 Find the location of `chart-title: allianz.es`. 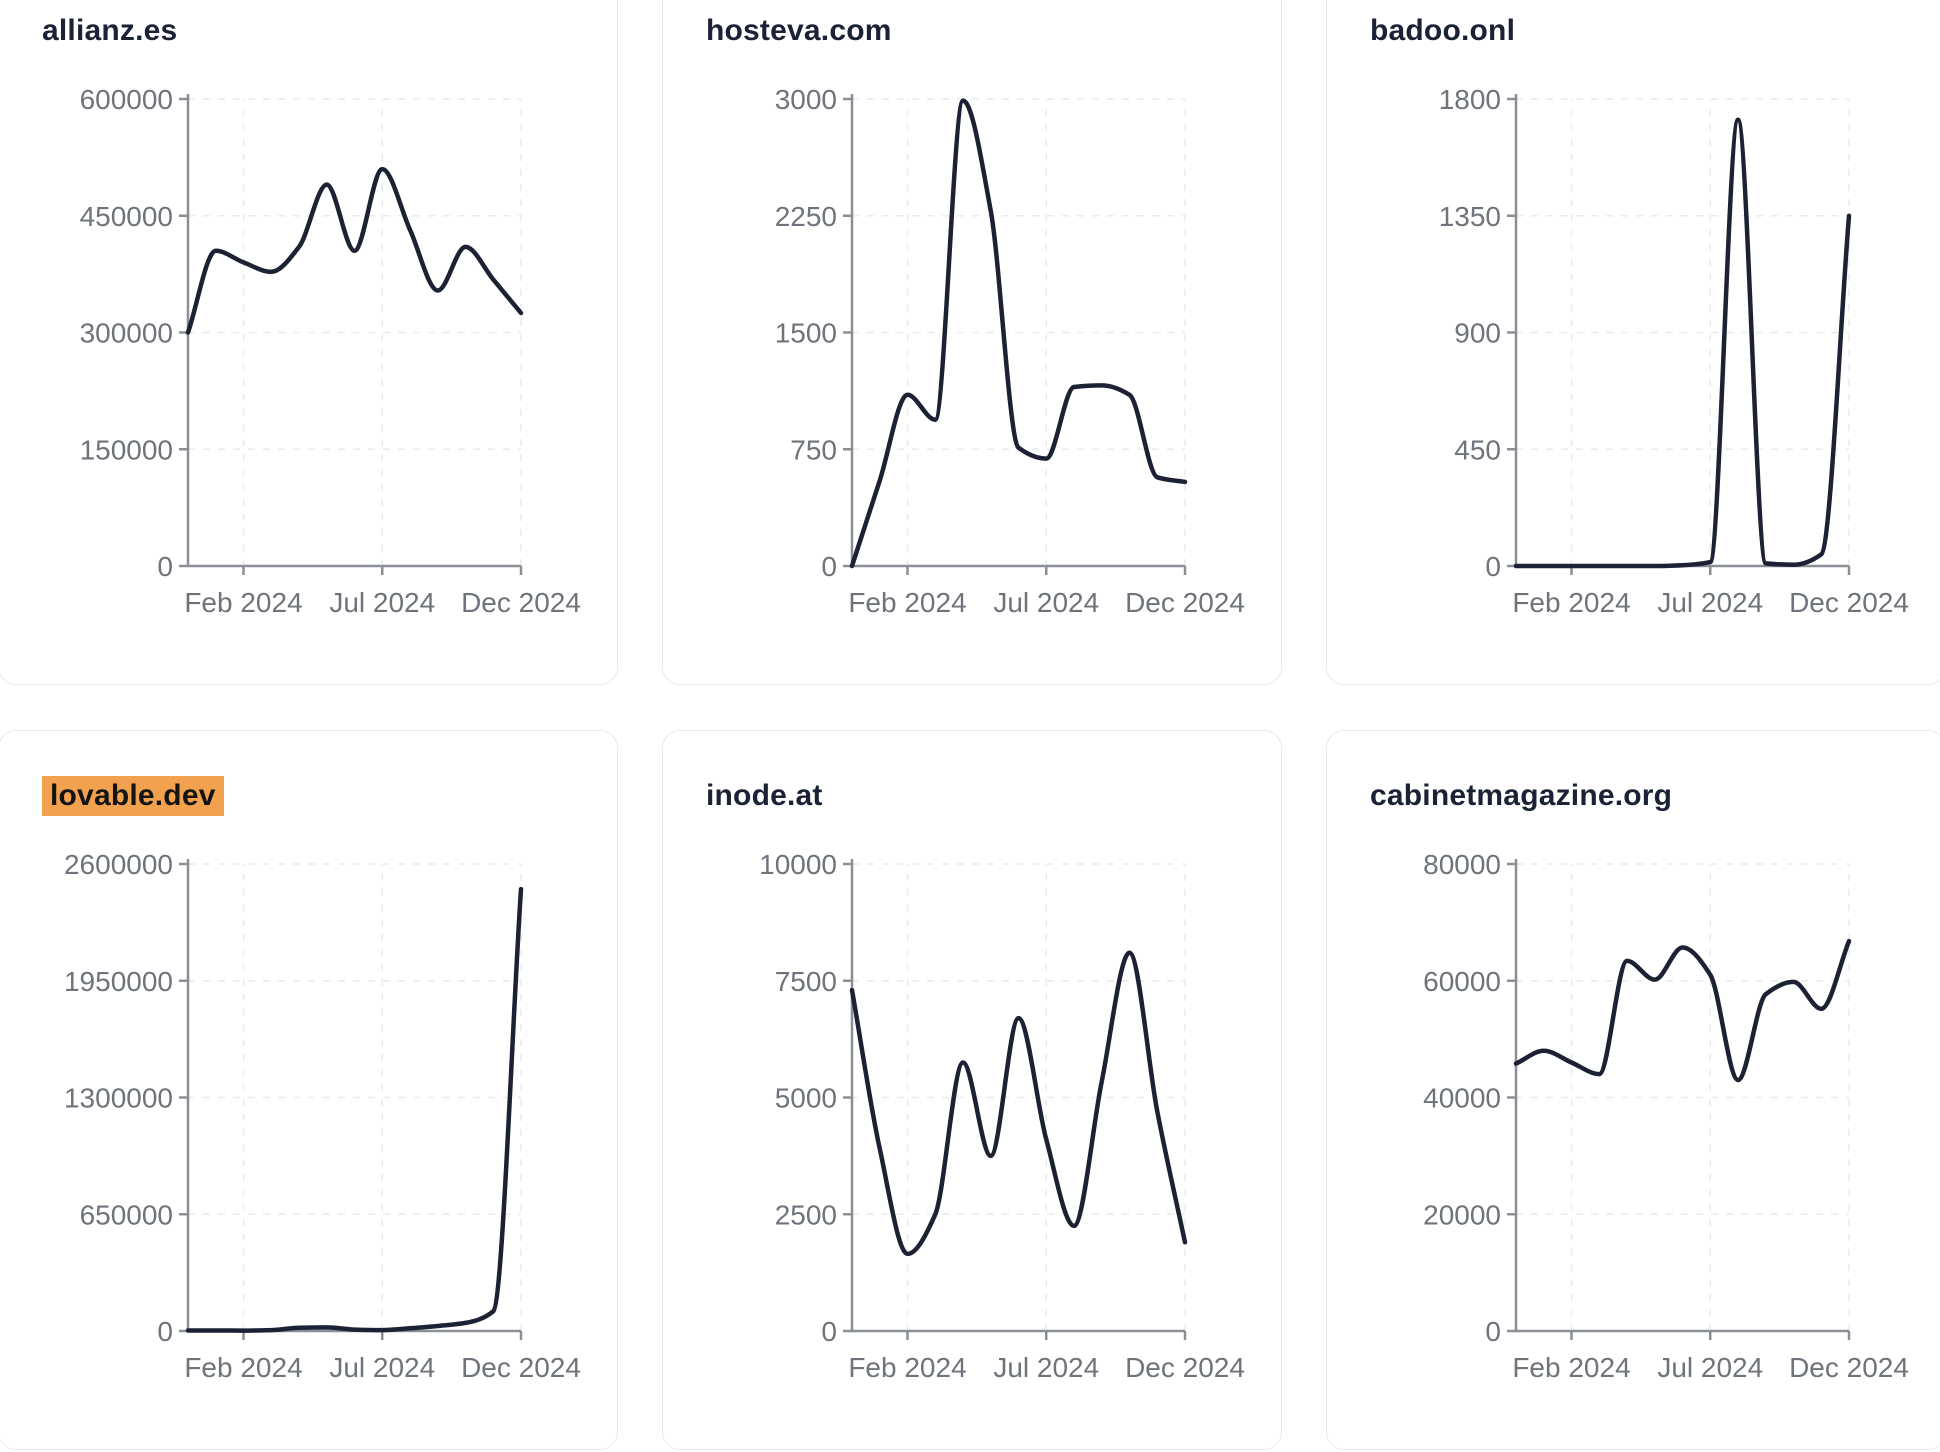

chart-title: allianz.es is located at coordinates (110, 30).